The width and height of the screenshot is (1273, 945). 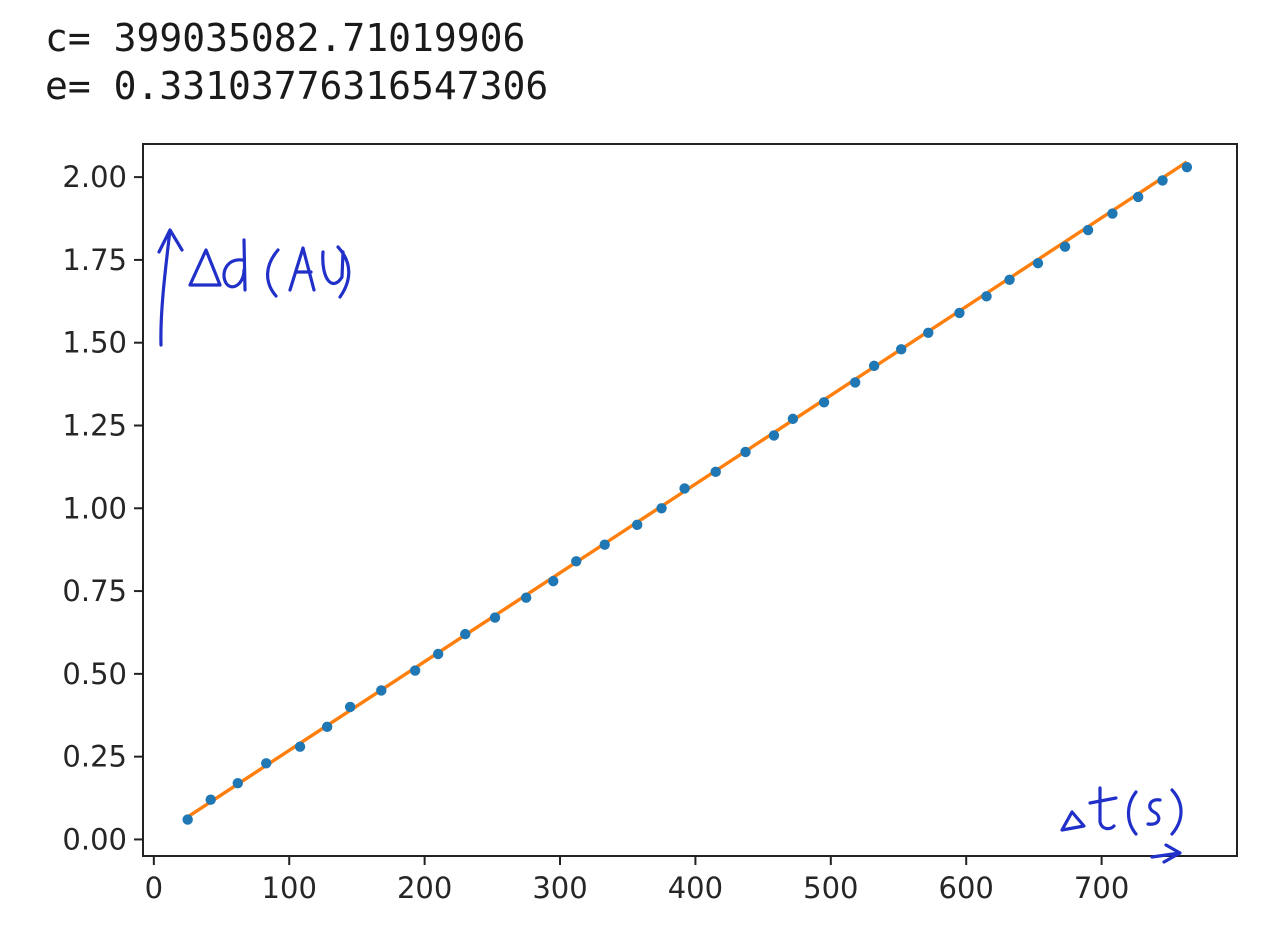 What do you see at coordinates (94, 591) in the screenshot?
I see `y-tick-label: 0.75` at bounding box center [94, 591].